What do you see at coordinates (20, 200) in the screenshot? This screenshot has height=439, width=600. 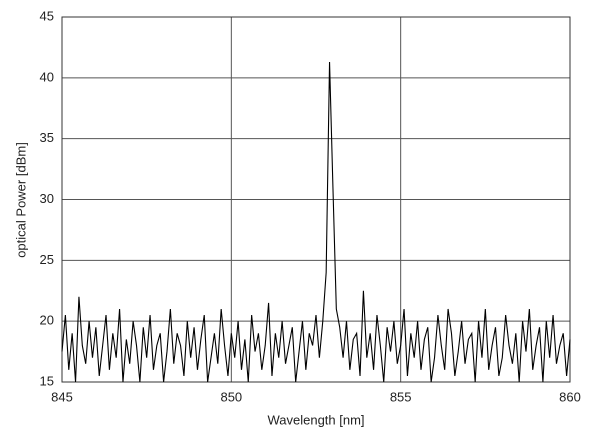 I see `y-axis-label: optical Power [dBm]` at bounding box center [20, 200].